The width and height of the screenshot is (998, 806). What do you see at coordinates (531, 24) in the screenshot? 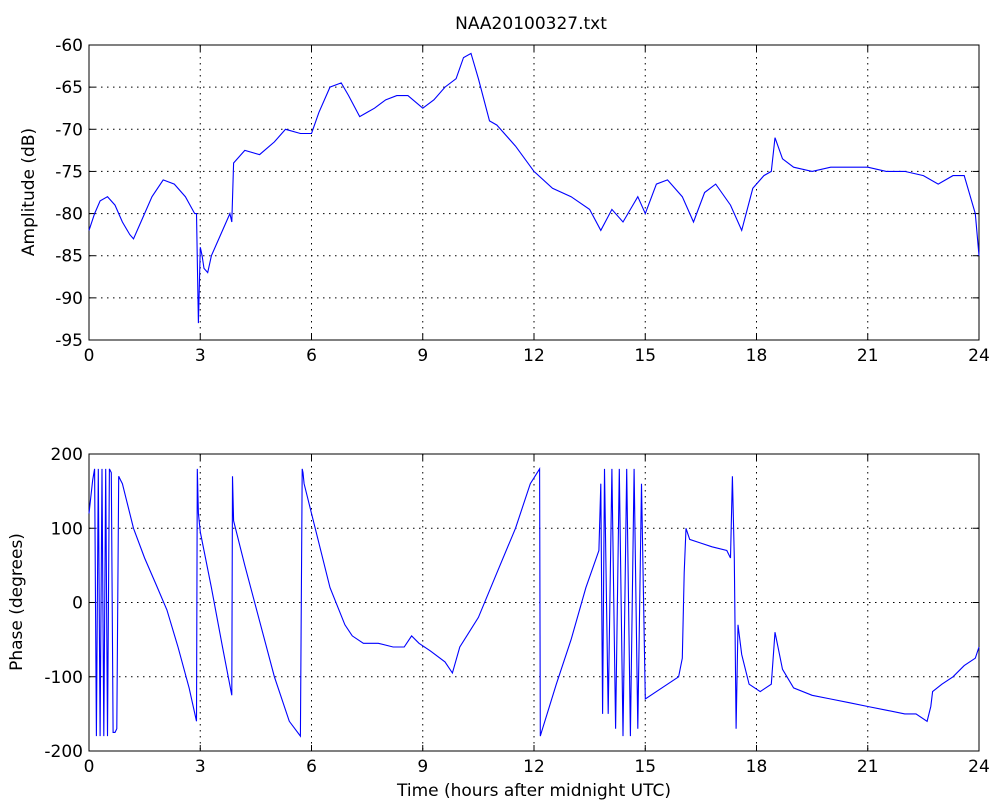
I see `chart-title: NAA20100327.txt` at bounding box center [531, 24].